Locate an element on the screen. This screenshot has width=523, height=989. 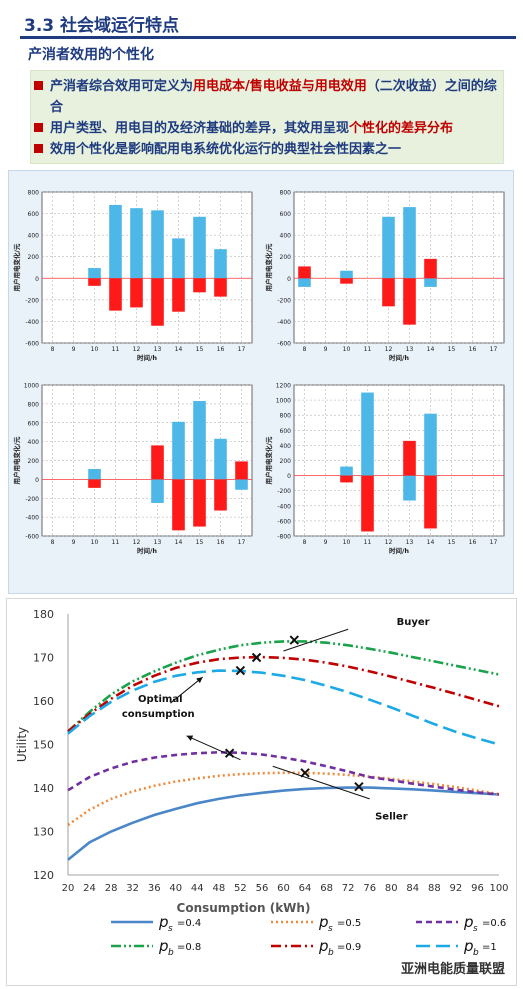
legend-subscript: s is located at coordinates (475, 929).